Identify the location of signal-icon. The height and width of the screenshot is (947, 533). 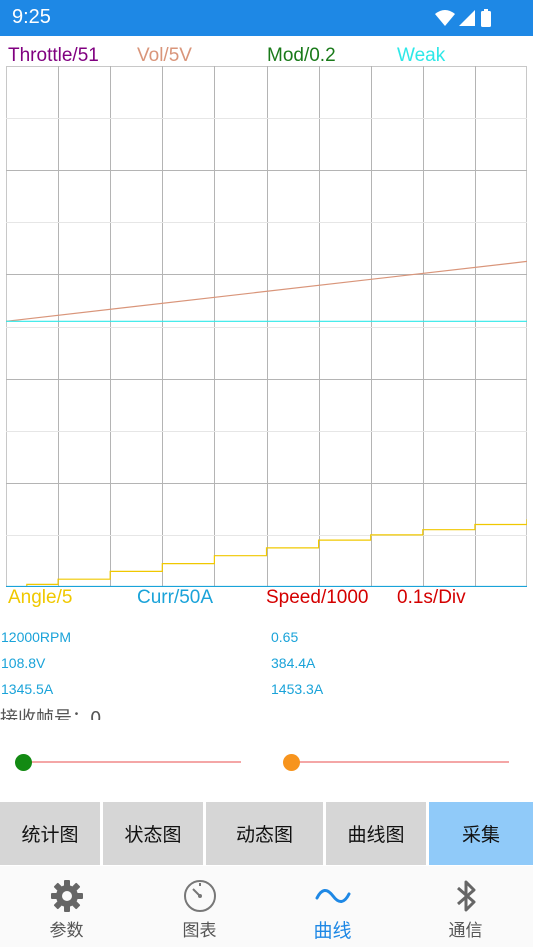
(467, 18).